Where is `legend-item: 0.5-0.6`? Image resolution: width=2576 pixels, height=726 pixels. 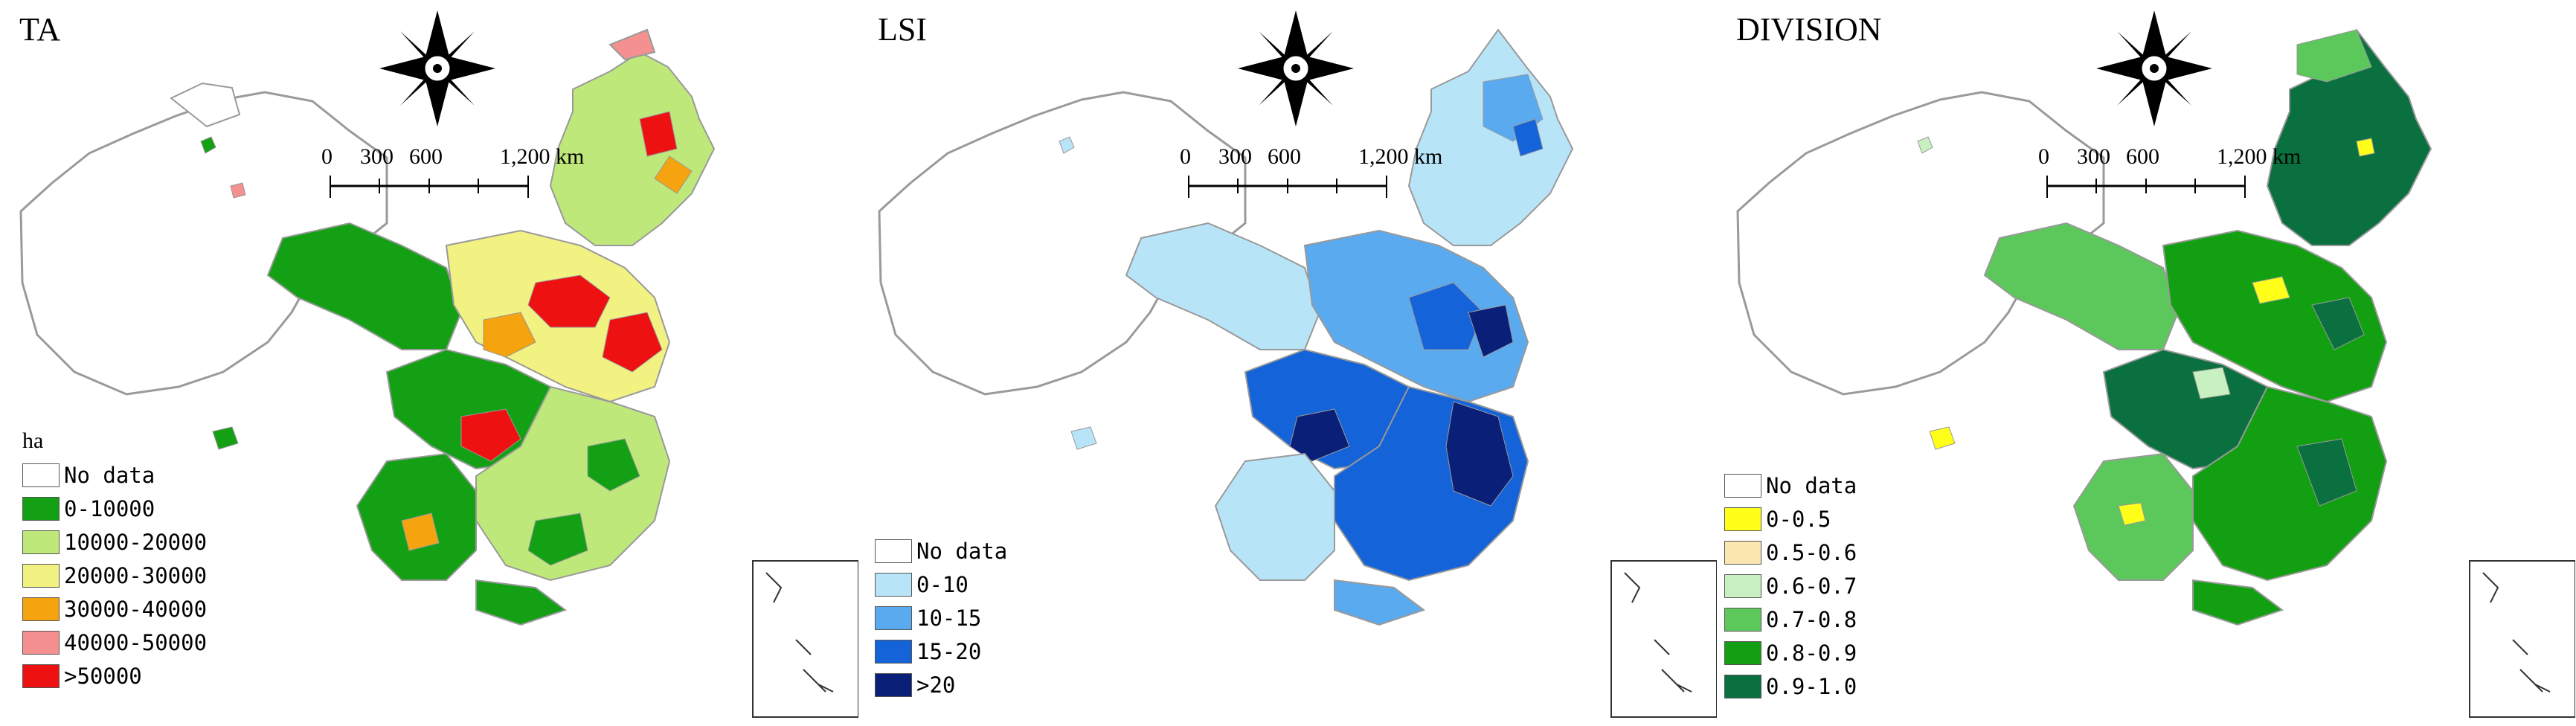
legend-item: 0.5-0.6 is located at coordinates (1790, 552).